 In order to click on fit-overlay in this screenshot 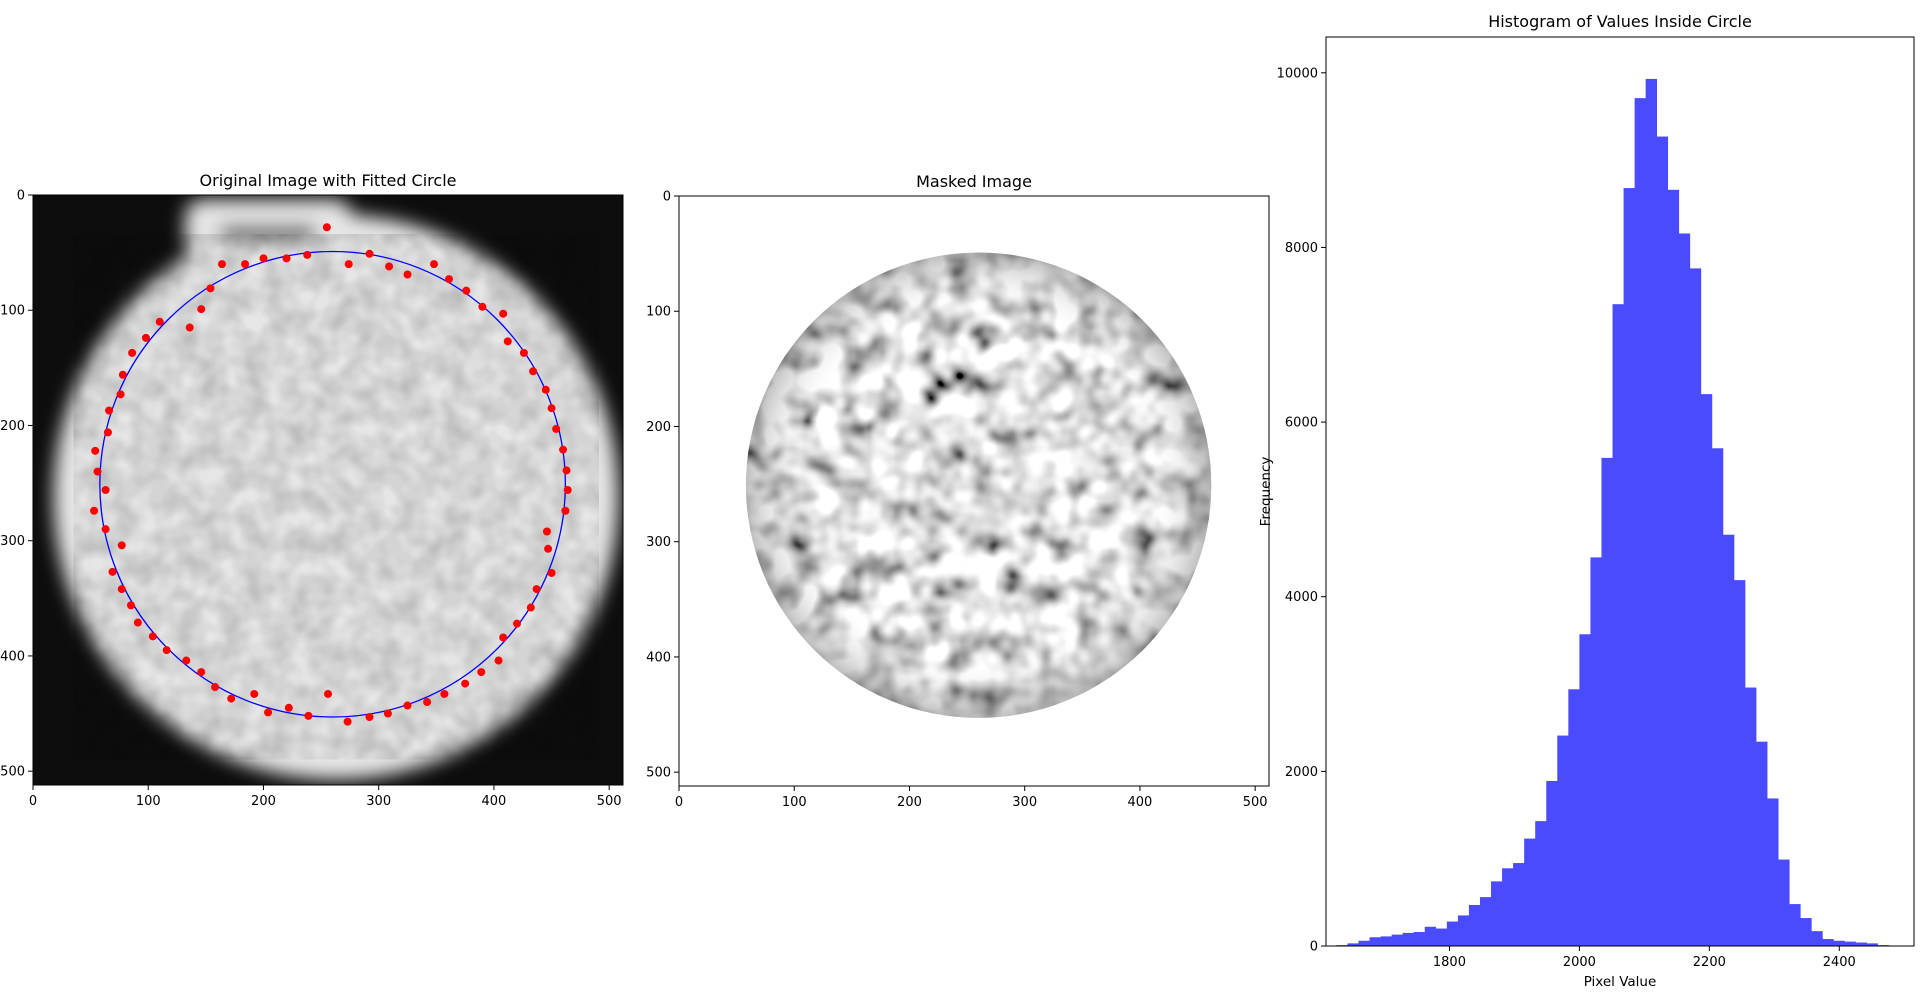, I will do `click(331, 474)`.